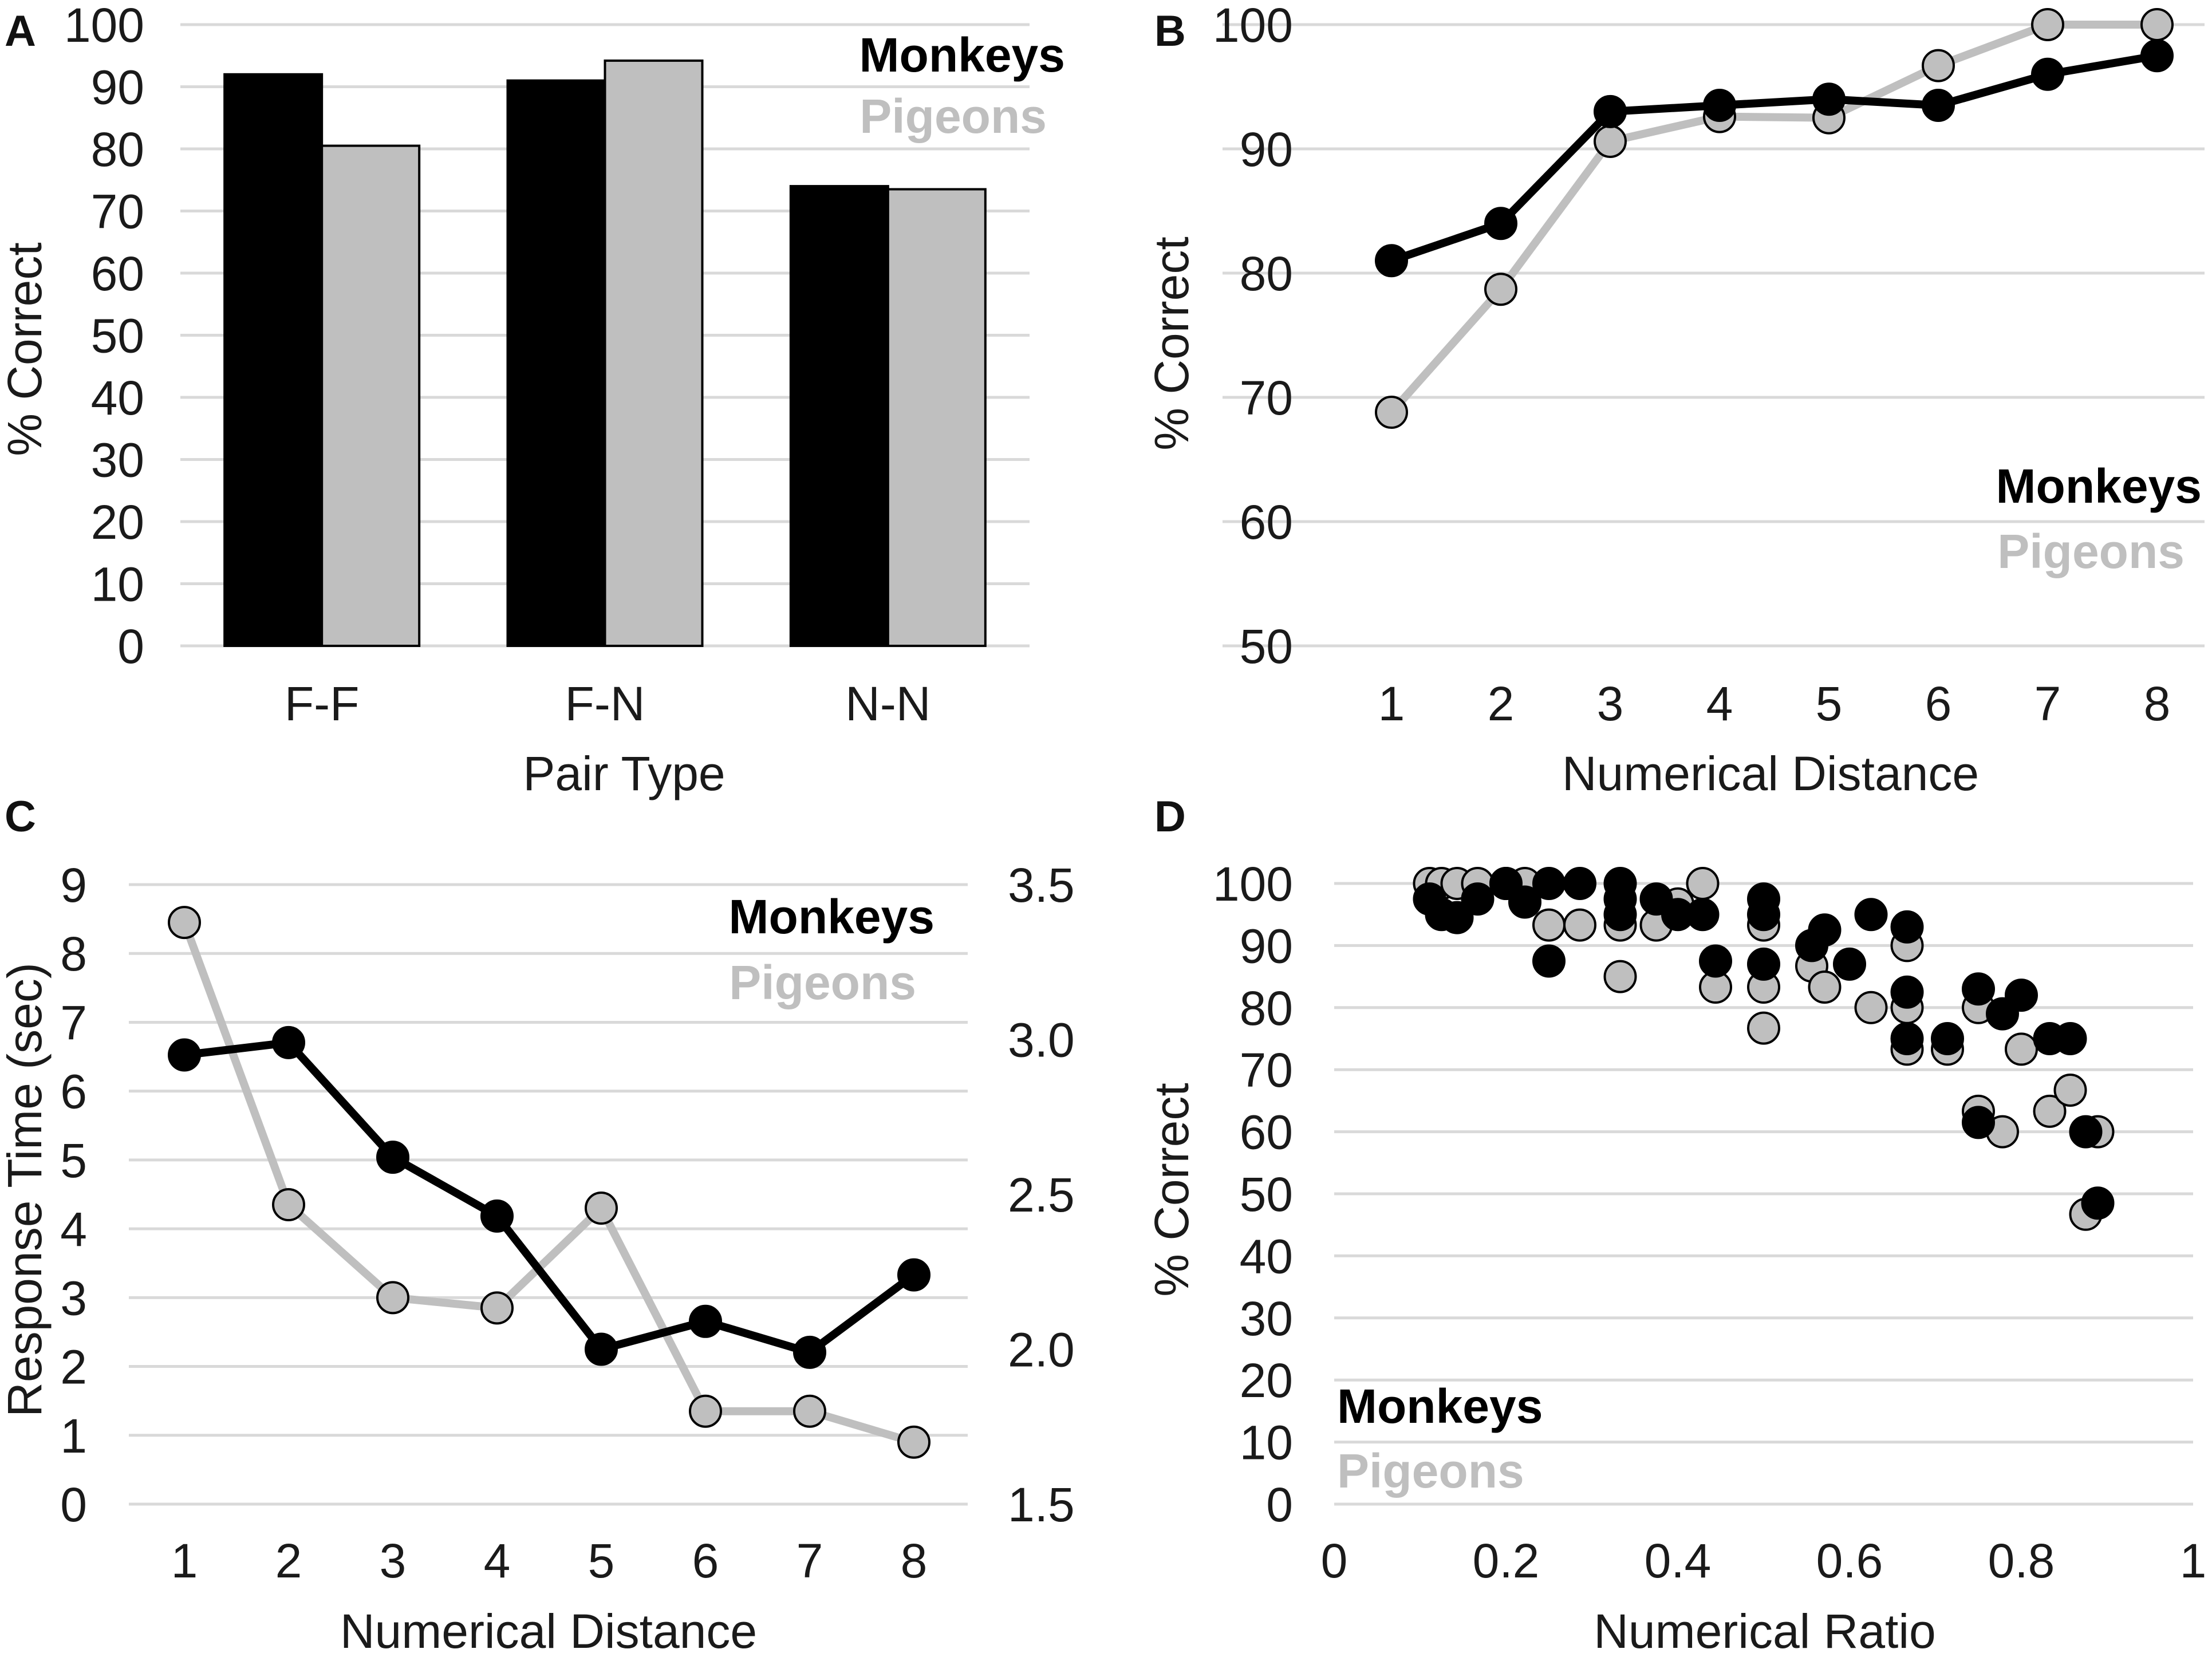 Image resolution: width=2212 pixels, height=1653 pixels. I want to click on panel-c-ytick: 7, so click(73, 1023).